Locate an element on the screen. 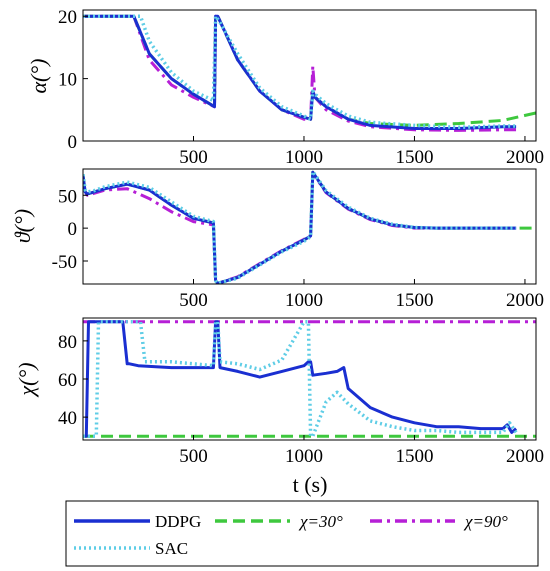 This screenshot has width=550, height=571. legend-box is located at coordinates (302, 533).